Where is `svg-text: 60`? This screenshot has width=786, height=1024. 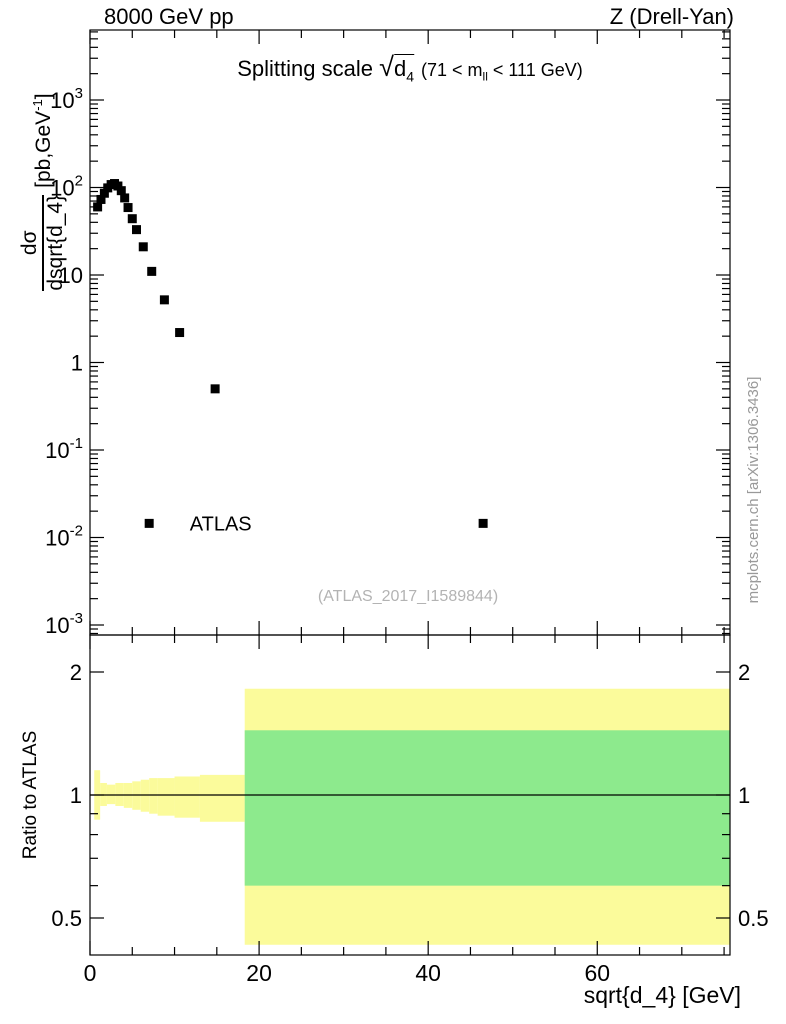
svg-text: 60 is located at coordinates (597, 973).